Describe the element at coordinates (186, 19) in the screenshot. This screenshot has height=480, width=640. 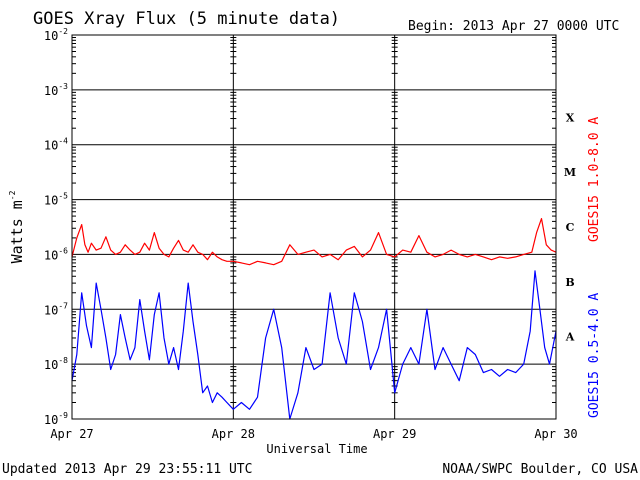
I see `chart-title: GOES Xray Flux (5 minute data)` at that location.